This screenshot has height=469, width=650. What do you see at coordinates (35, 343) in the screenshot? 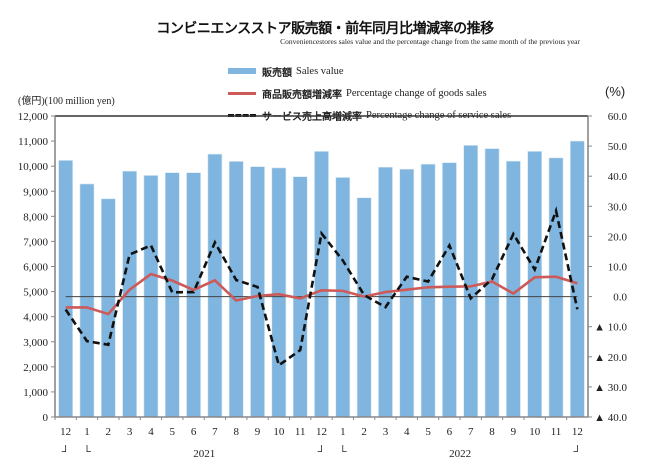
I see `y-tick-label-left: 3,000` at bounding box center [35, 343].